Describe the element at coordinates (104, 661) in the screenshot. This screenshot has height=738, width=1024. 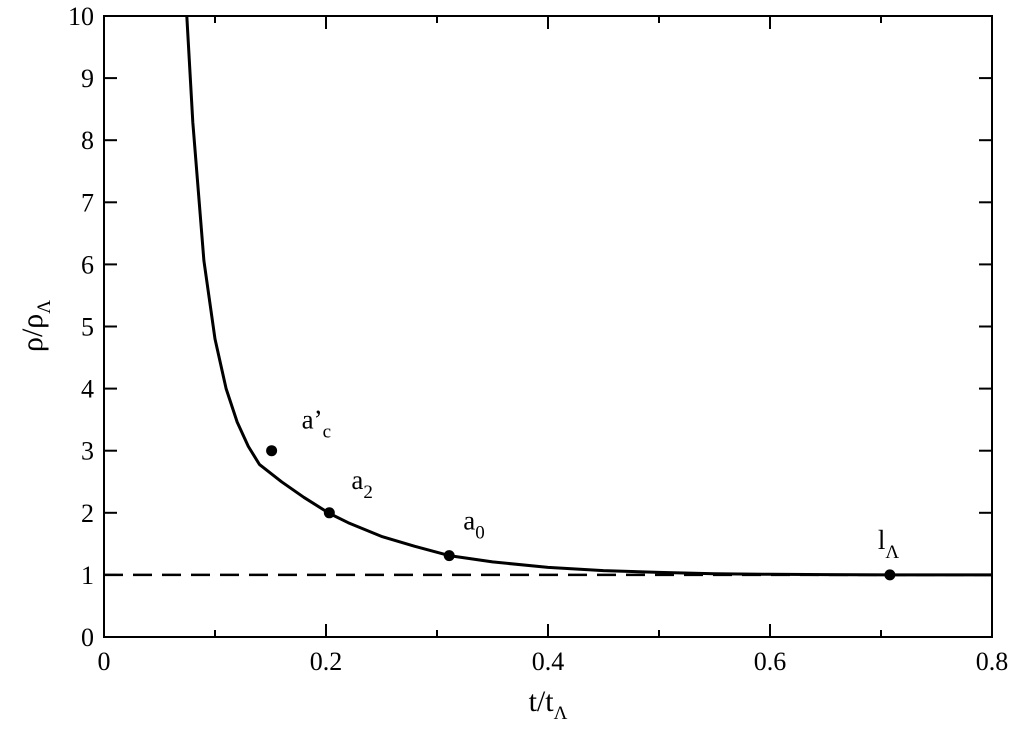
I see `x-tick-label: 0` at that location.